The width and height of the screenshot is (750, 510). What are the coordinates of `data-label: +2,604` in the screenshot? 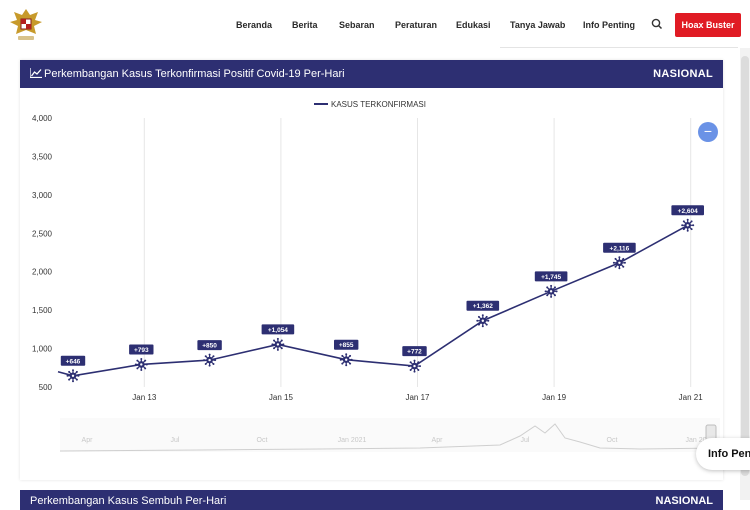 It's located at (687, 210).